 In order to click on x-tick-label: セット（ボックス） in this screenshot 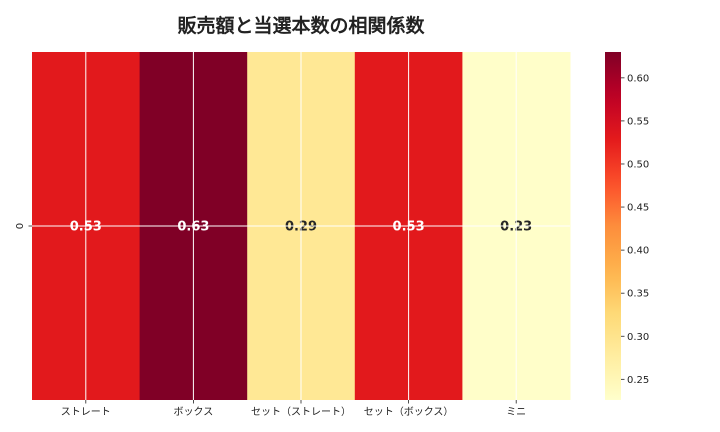, I will do `click(409, 412)`.